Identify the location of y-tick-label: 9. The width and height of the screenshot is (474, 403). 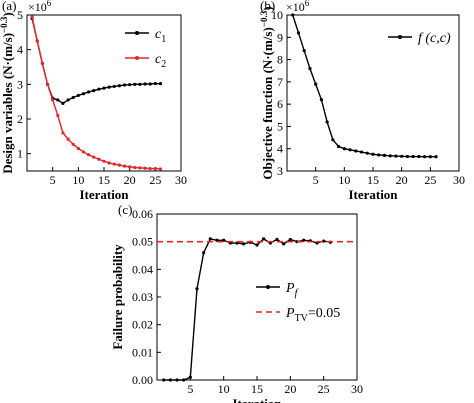
(280, 37).